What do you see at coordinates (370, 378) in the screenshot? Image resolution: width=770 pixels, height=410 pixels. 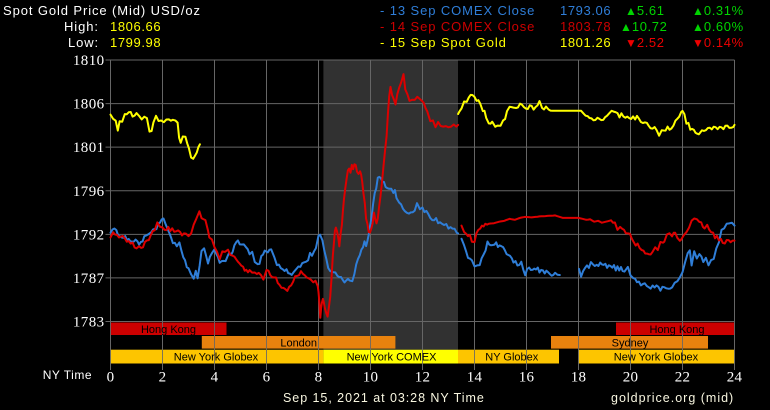 I see `svg-text: 10` at bounding box center [370, 378].